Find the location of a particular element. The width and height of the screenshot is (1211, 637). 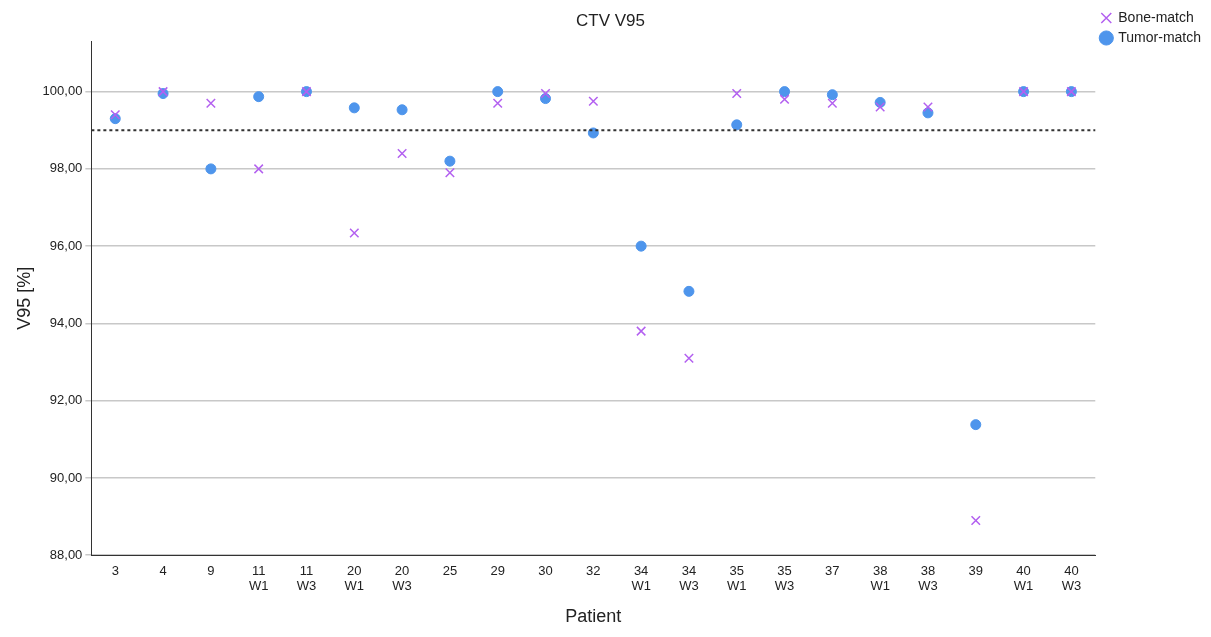

x-tick-label: 37 is located at coordinates (832, 570).